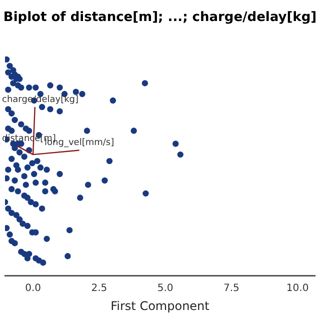 This screenshot has width=320, height=320. Describe the element at coordinates (165, 288) in the screenshot. I see `x-tick-label: 5.0` at that location.